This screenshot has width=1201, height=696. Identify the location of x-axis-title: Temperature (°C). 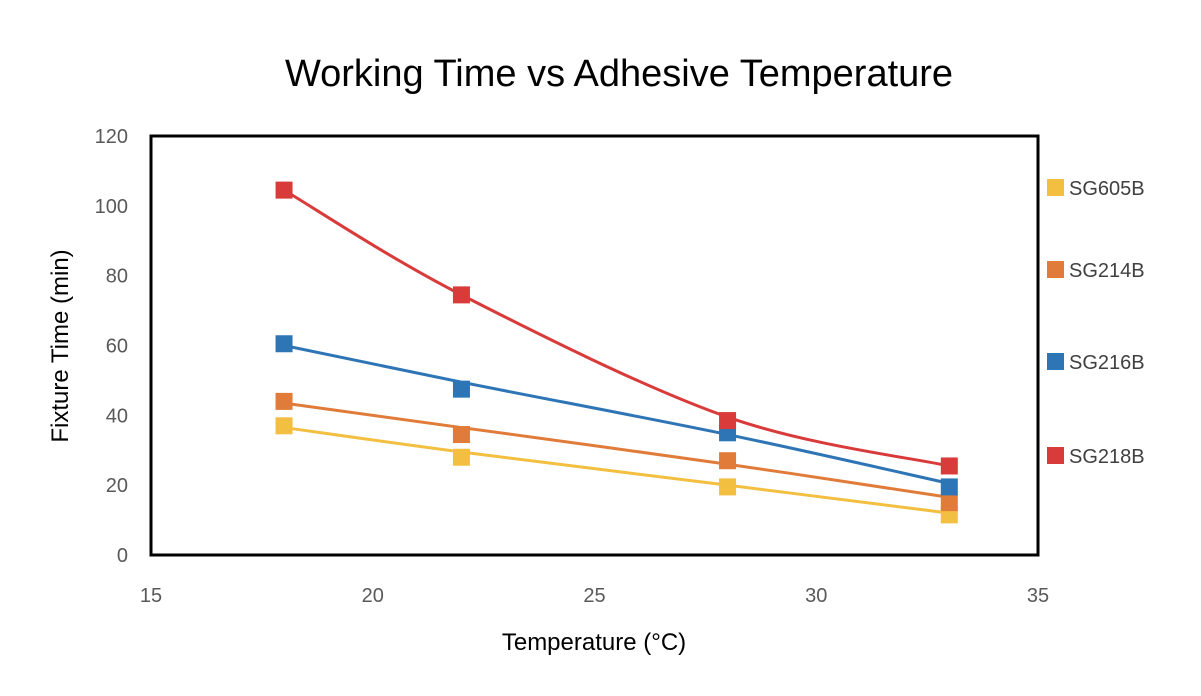
(594, 642).